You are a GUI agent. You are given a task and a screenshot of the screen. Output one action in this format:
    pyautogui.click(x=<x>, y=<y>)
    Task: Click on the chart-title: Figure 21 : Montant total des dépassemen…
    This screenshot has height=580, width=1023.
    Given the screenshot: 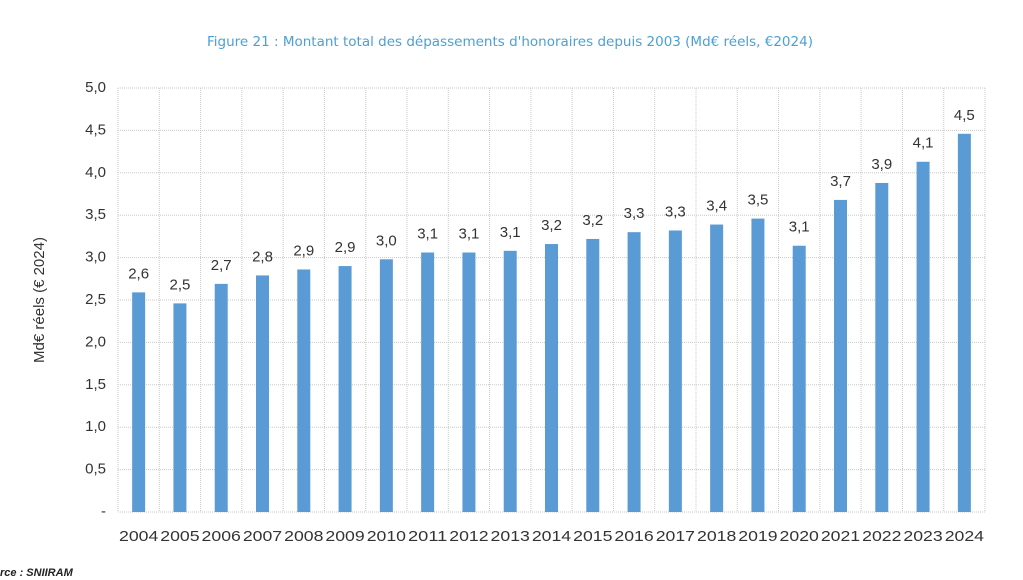 What is the action you would take?
    pyautogui.click(x=510, y=42)
    